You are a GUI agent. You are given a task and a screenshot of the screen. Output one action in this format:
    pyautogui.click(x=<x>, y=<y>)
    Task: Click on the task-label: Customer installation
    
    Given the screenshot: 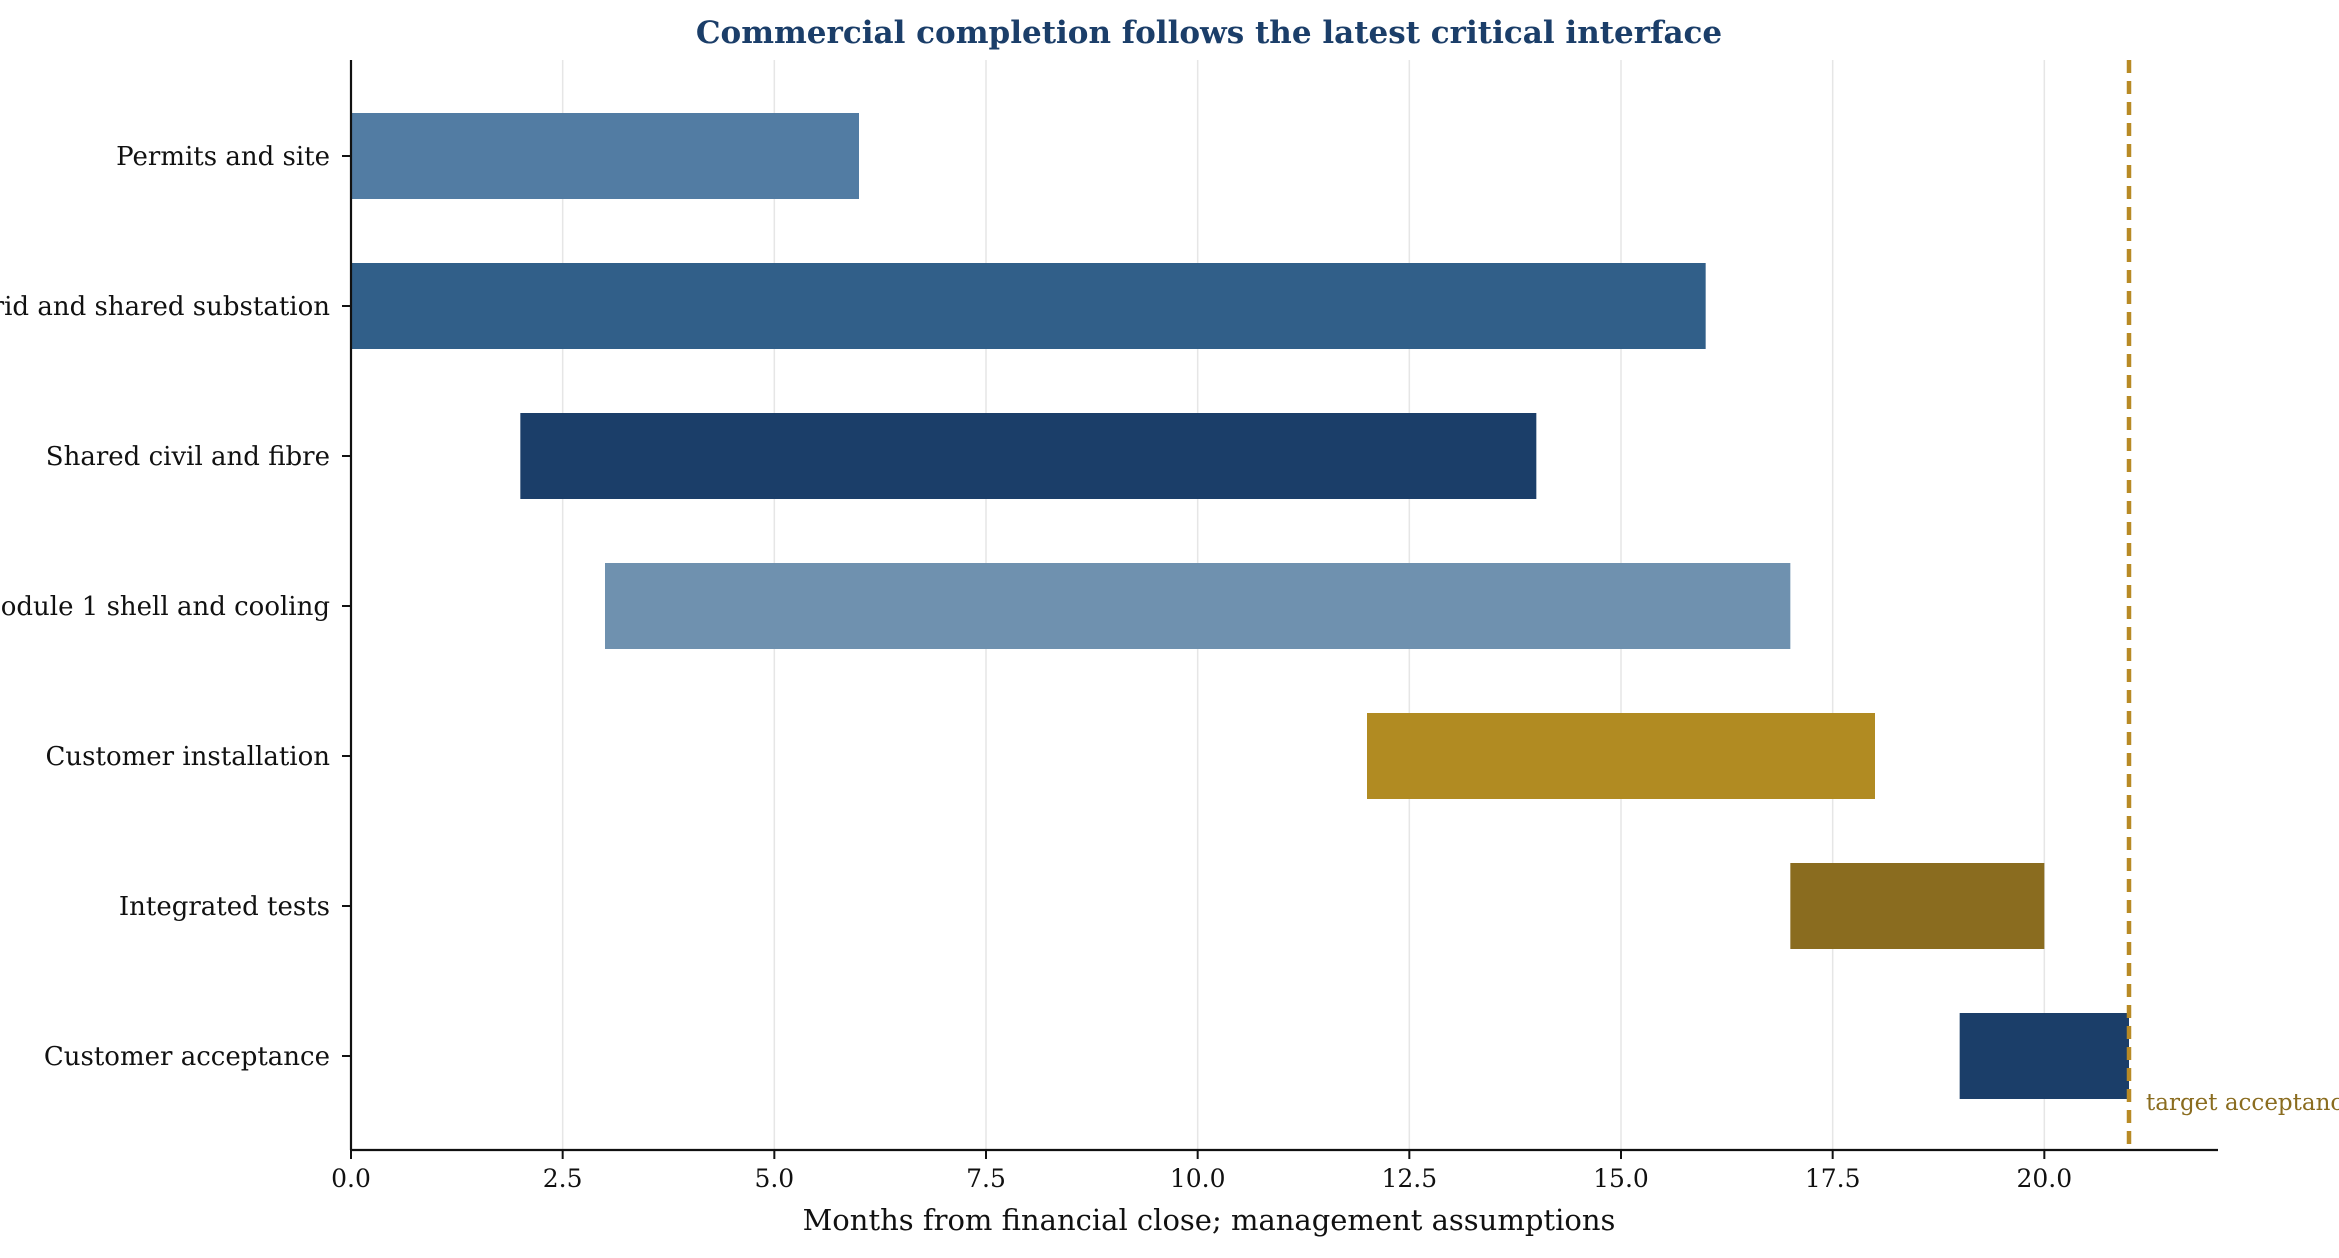 What is the action you would take?
    pyautogui.click(x=188, y=757)
    